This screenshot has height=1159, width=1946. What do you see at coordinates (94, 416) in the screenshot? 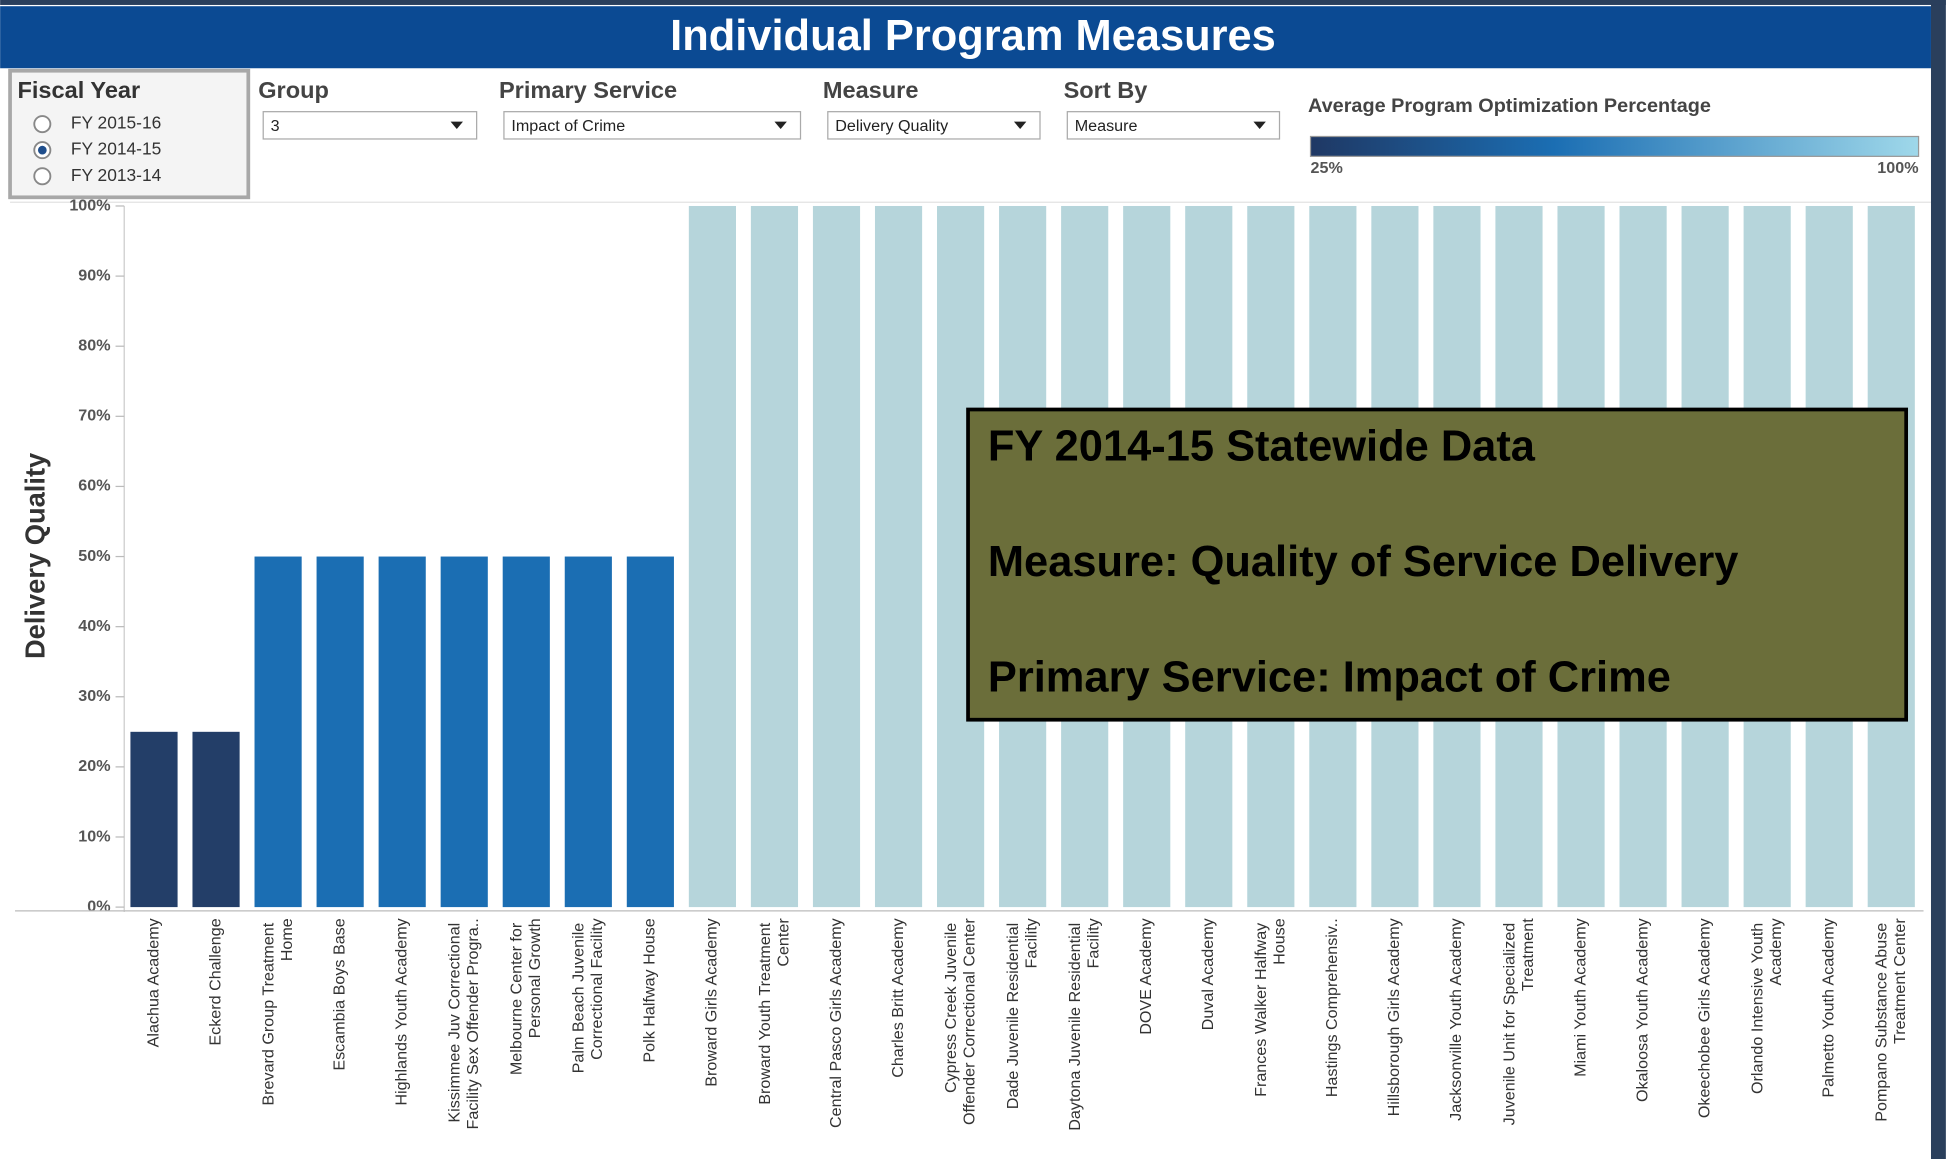
I see `y-tick-label: 70%` at bounding box center [94, 416].